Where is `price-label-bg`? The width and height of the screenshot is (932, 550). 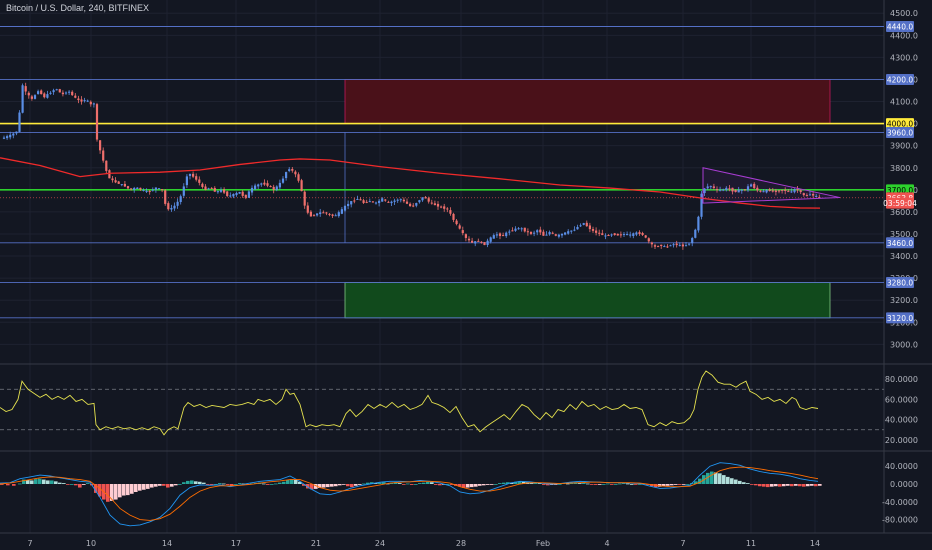
price-label-bg is located at coordinates (900, 203).